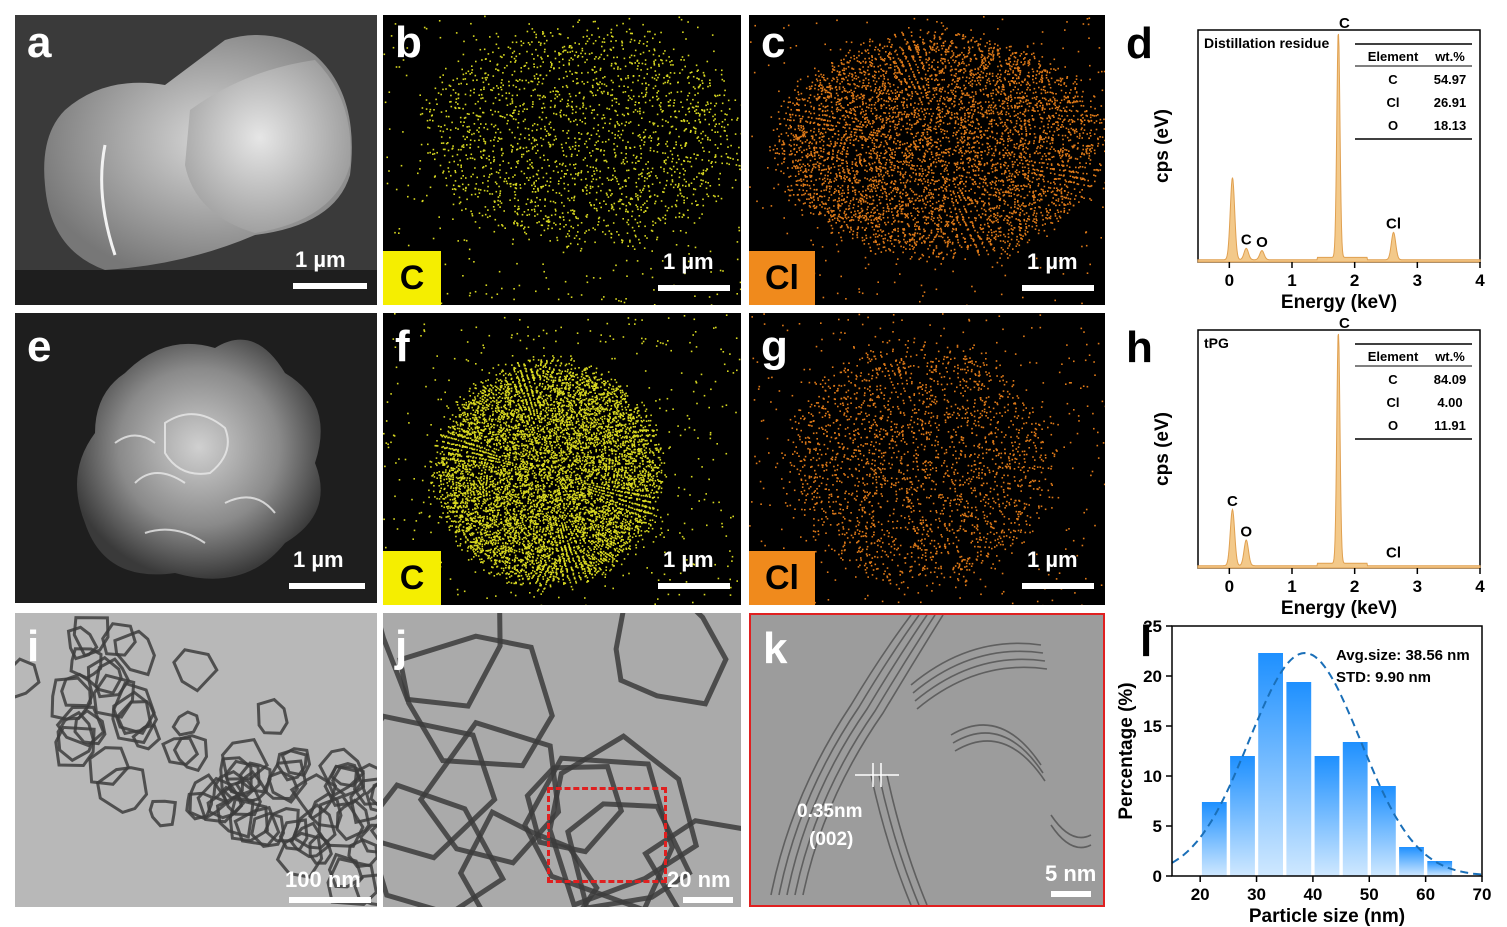 This screenshot has height=927, width=1507. What do you see at coordinates (1256, 894) in the screenshot?
I see `x-tick-label: 30` at bounding box center [1256, 894].